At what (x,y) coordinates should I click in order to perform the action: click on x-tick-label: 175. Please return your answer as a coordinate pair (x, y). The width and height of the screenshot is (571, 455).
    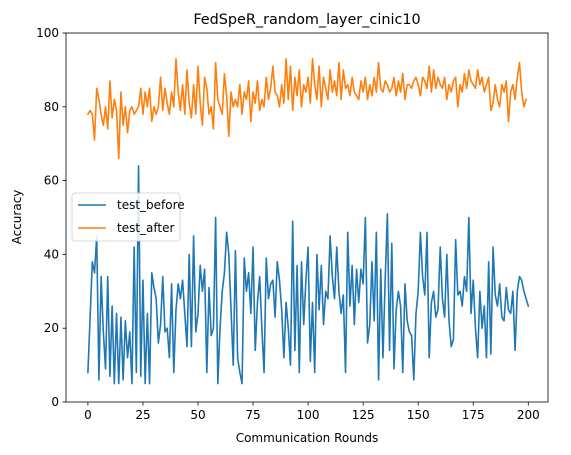
    Looking at the image, I should click on (473, 415).